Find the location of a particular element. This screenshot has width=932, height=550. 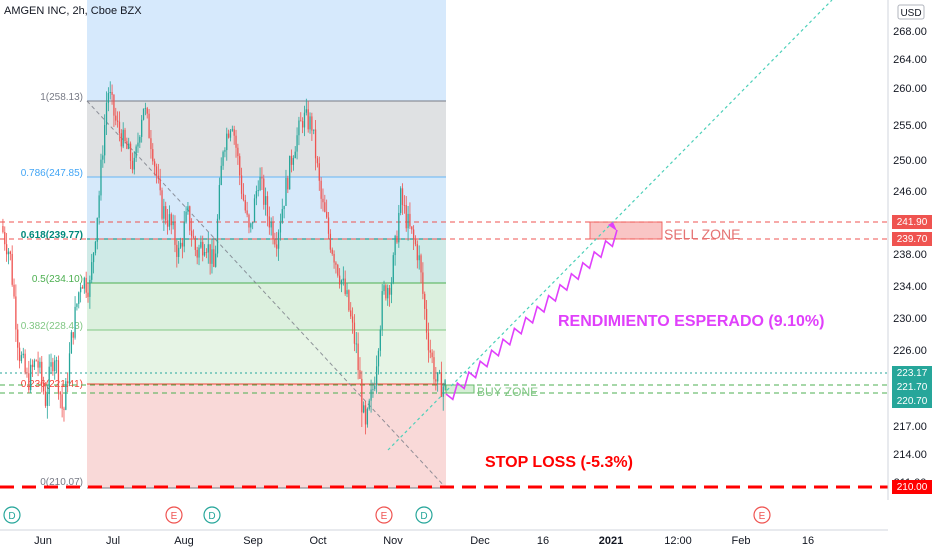

sell-zone-label: SELL ZONE is located at coordinates (702, 234).